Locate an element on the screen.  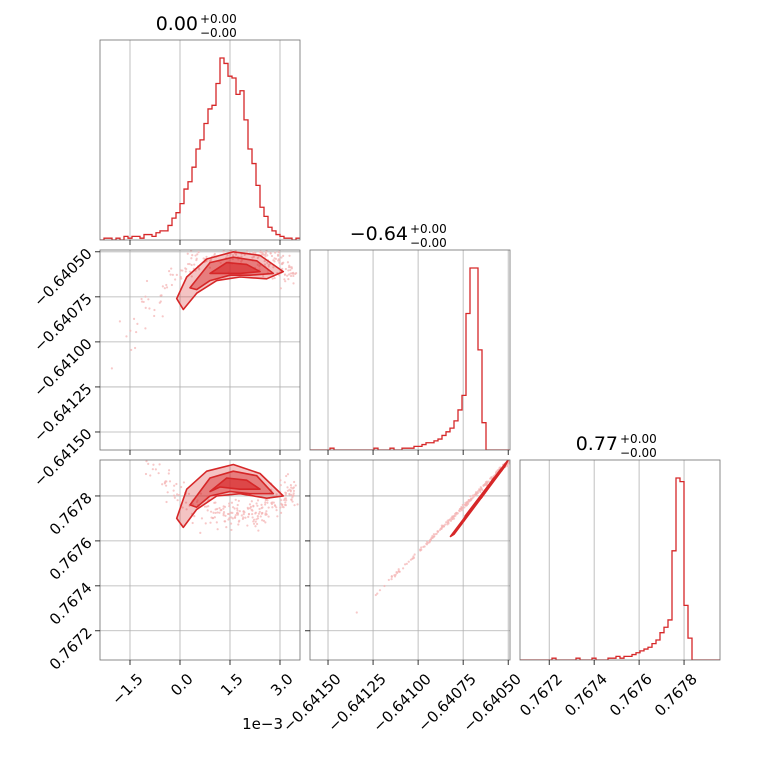
title-value: −0.64 is located at coordinates (379, 234).